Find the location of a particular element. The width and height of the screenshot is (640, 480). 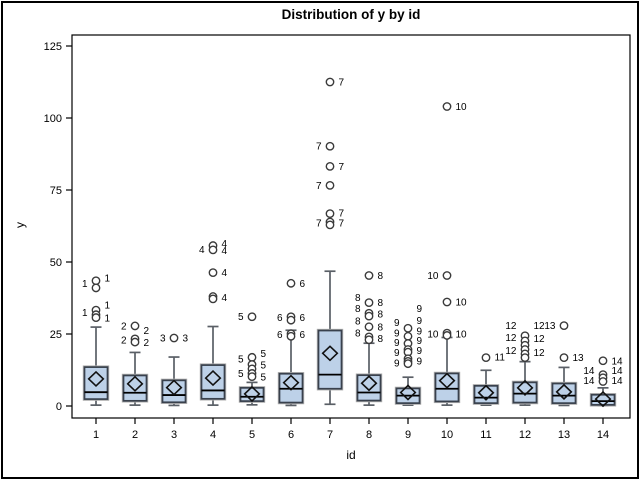

x-tick-label: 10 is located at coordinates (447, 435).